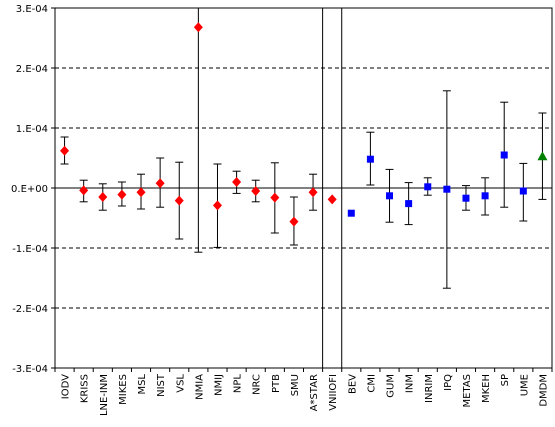 The width and height of the screenshot is (555, 427). I want to click on x-tick-label: NIST, so click(161, 385).